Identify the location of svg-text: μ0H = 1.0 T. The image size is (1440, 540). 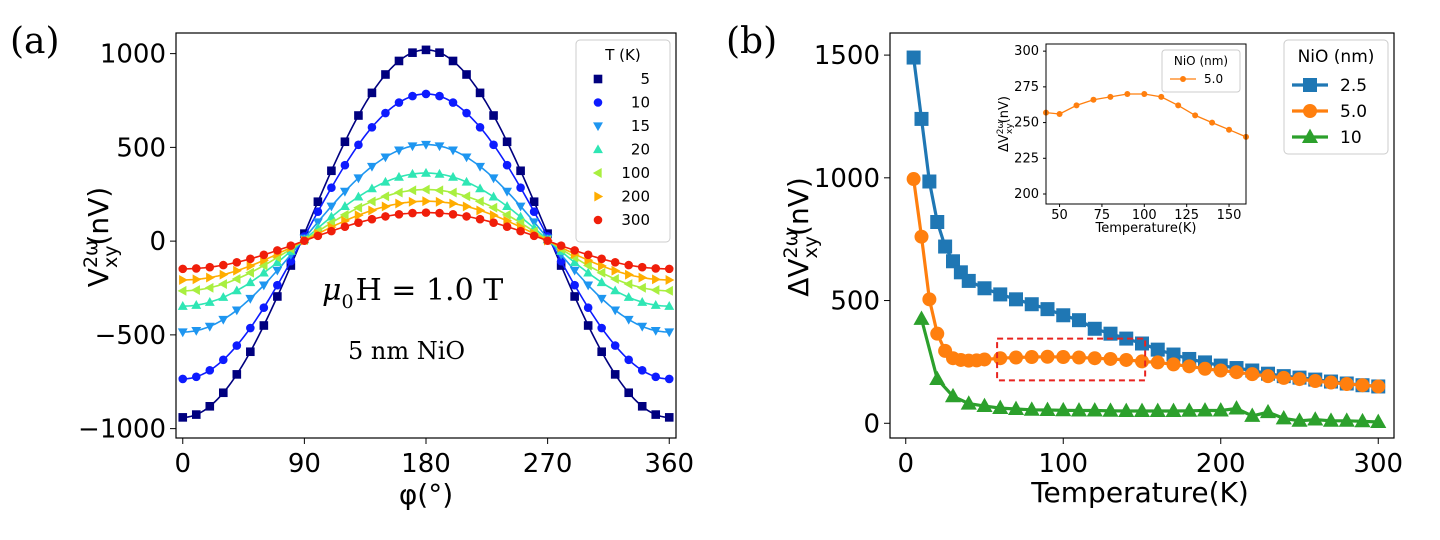
(412, 293).